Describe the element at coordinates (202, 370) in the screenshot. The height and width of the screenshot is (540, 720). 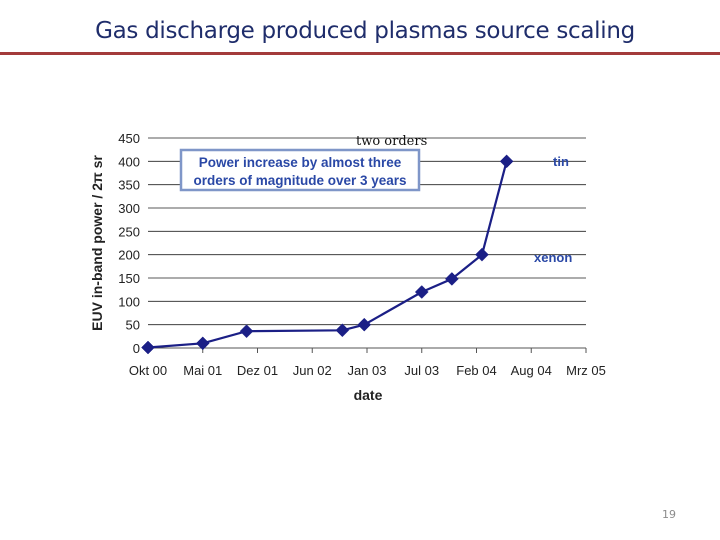
I see `x-tick-label: Mai 01` at that location.